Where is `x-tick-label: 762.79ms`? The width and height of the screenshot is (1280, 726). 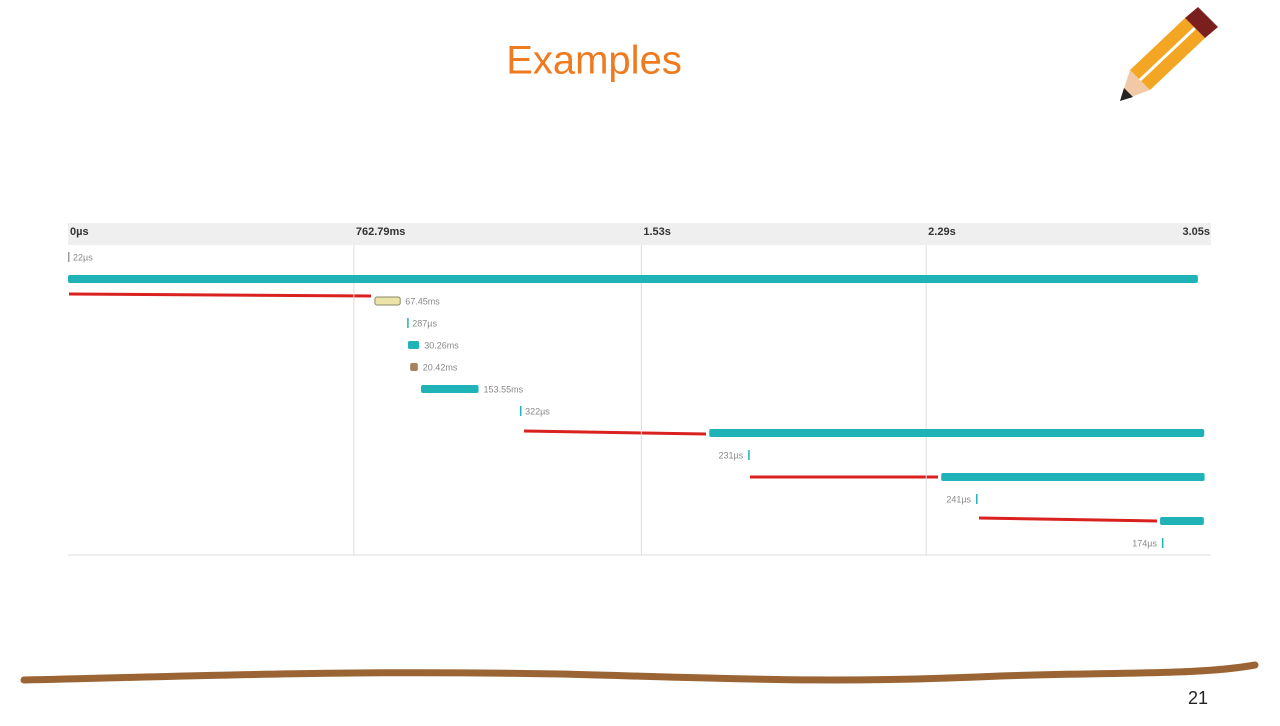
x-tick-label: 762.79ms is located at coordinates (381, 232).